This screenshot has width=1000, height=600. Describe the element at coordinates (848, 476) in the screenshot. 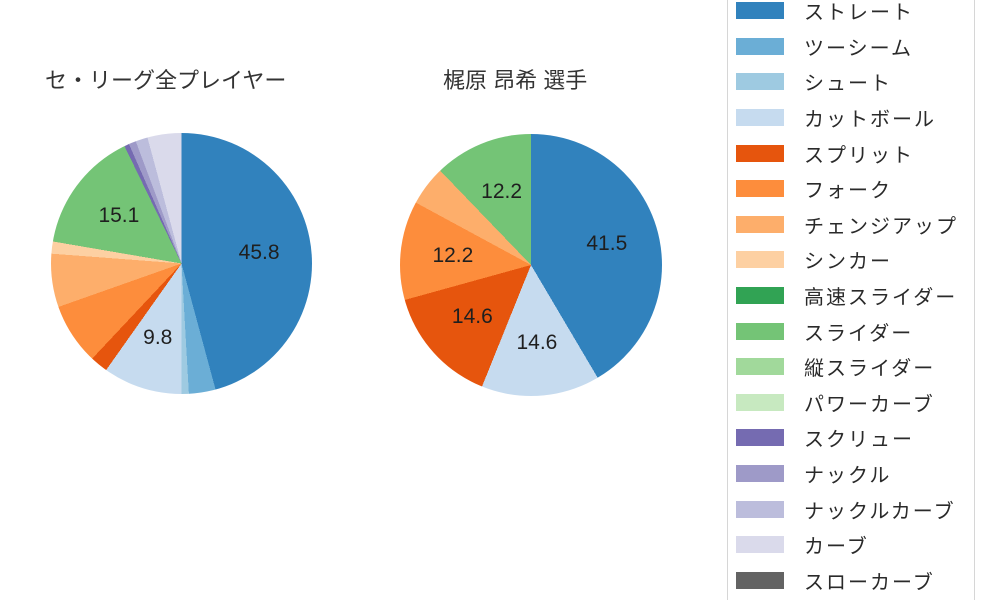

I see `legend-item-label: ナックル` at that location.